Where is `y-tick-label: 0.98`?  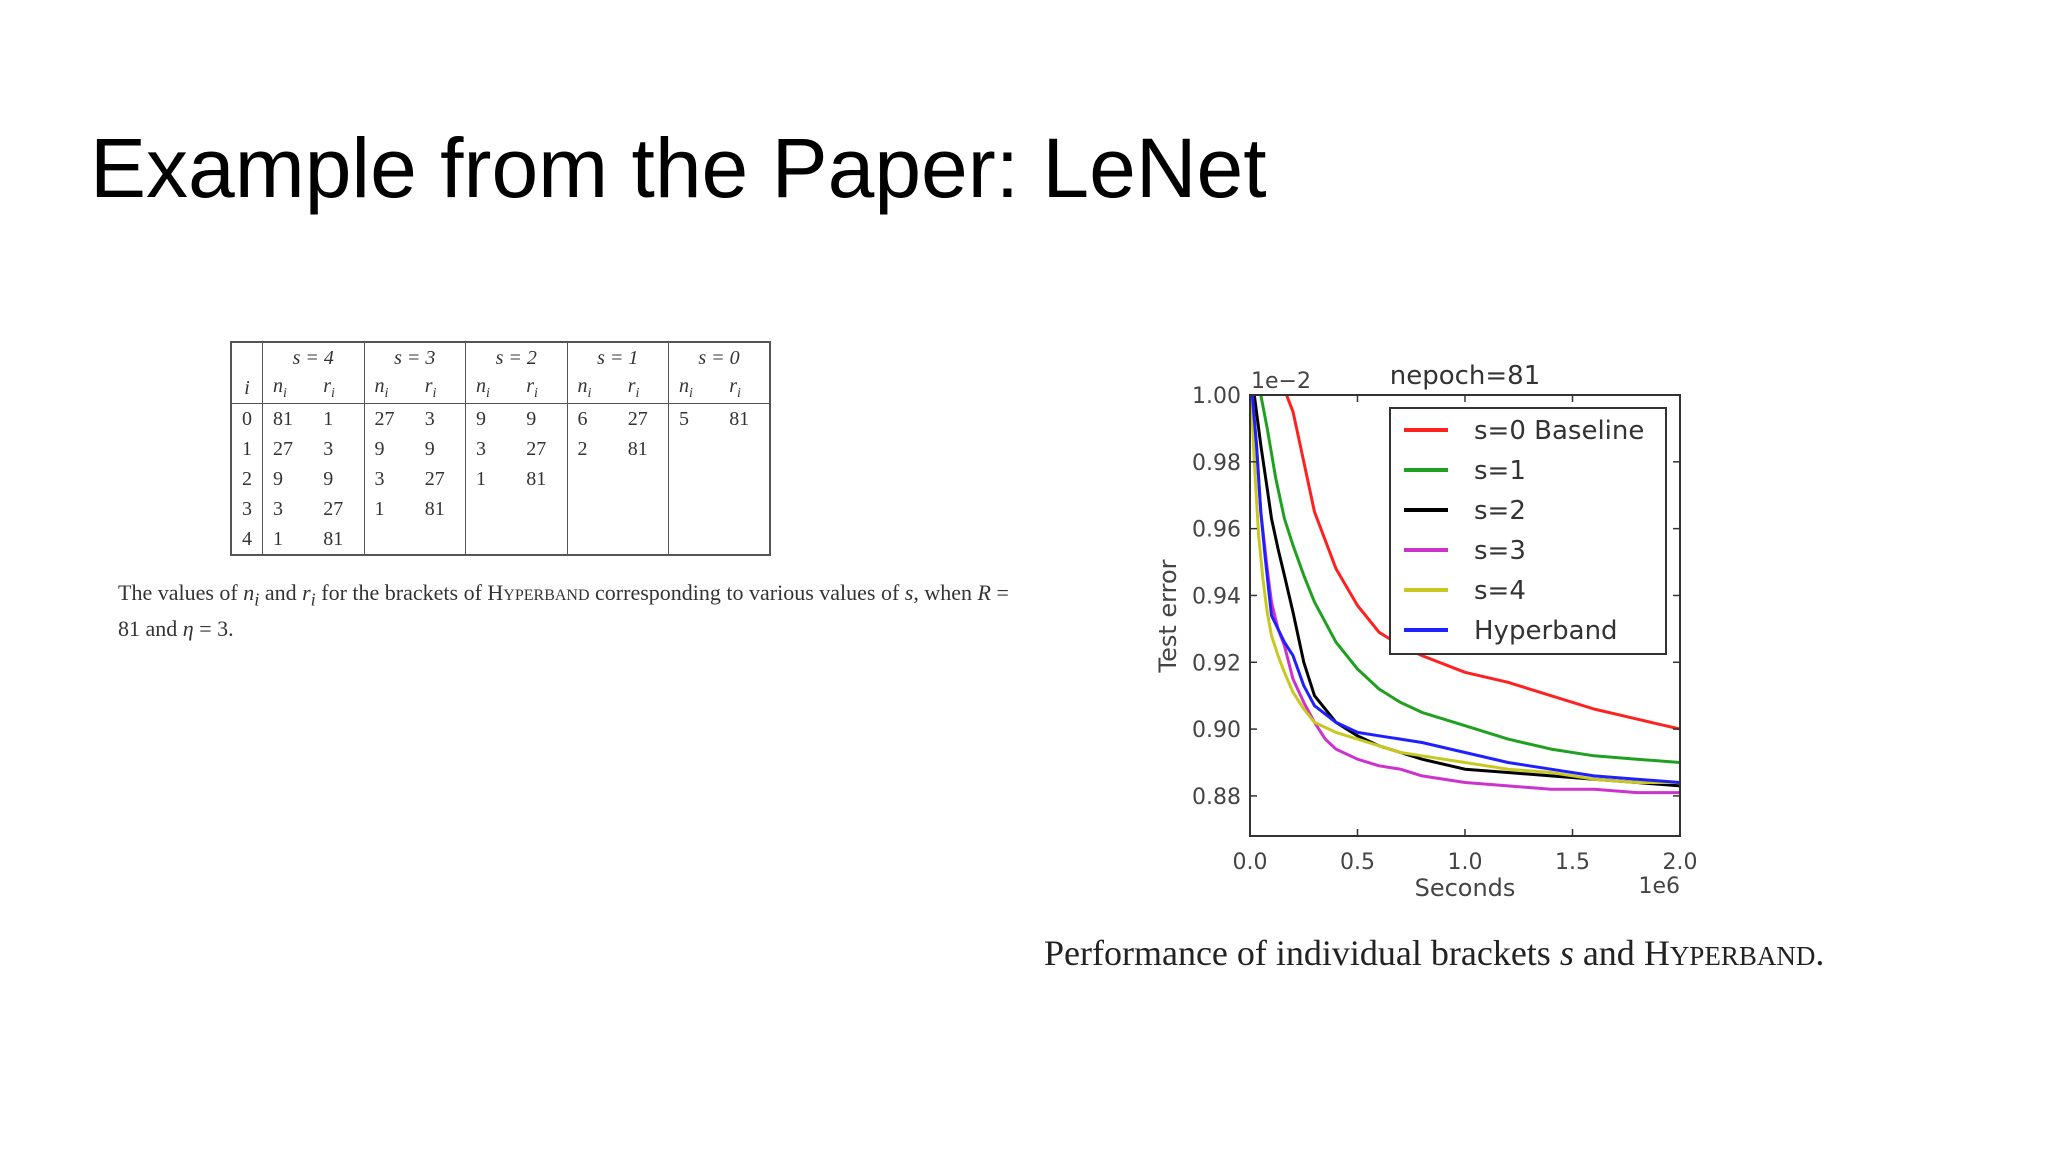
y-tick-label: 0.98 is located at coordinates (1216, 463).